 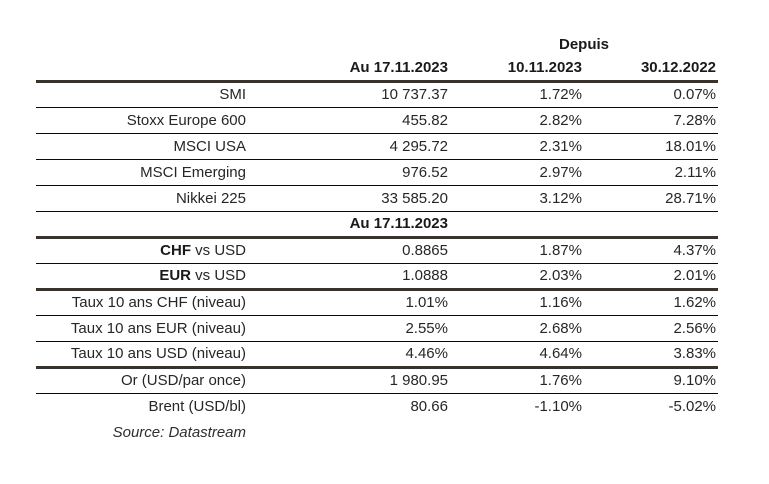 What do you see at coordinates (349, 225) in the screenshot?
I see `section-header-au-date: Au 17.11.2023` at bounding box center [349, 225].